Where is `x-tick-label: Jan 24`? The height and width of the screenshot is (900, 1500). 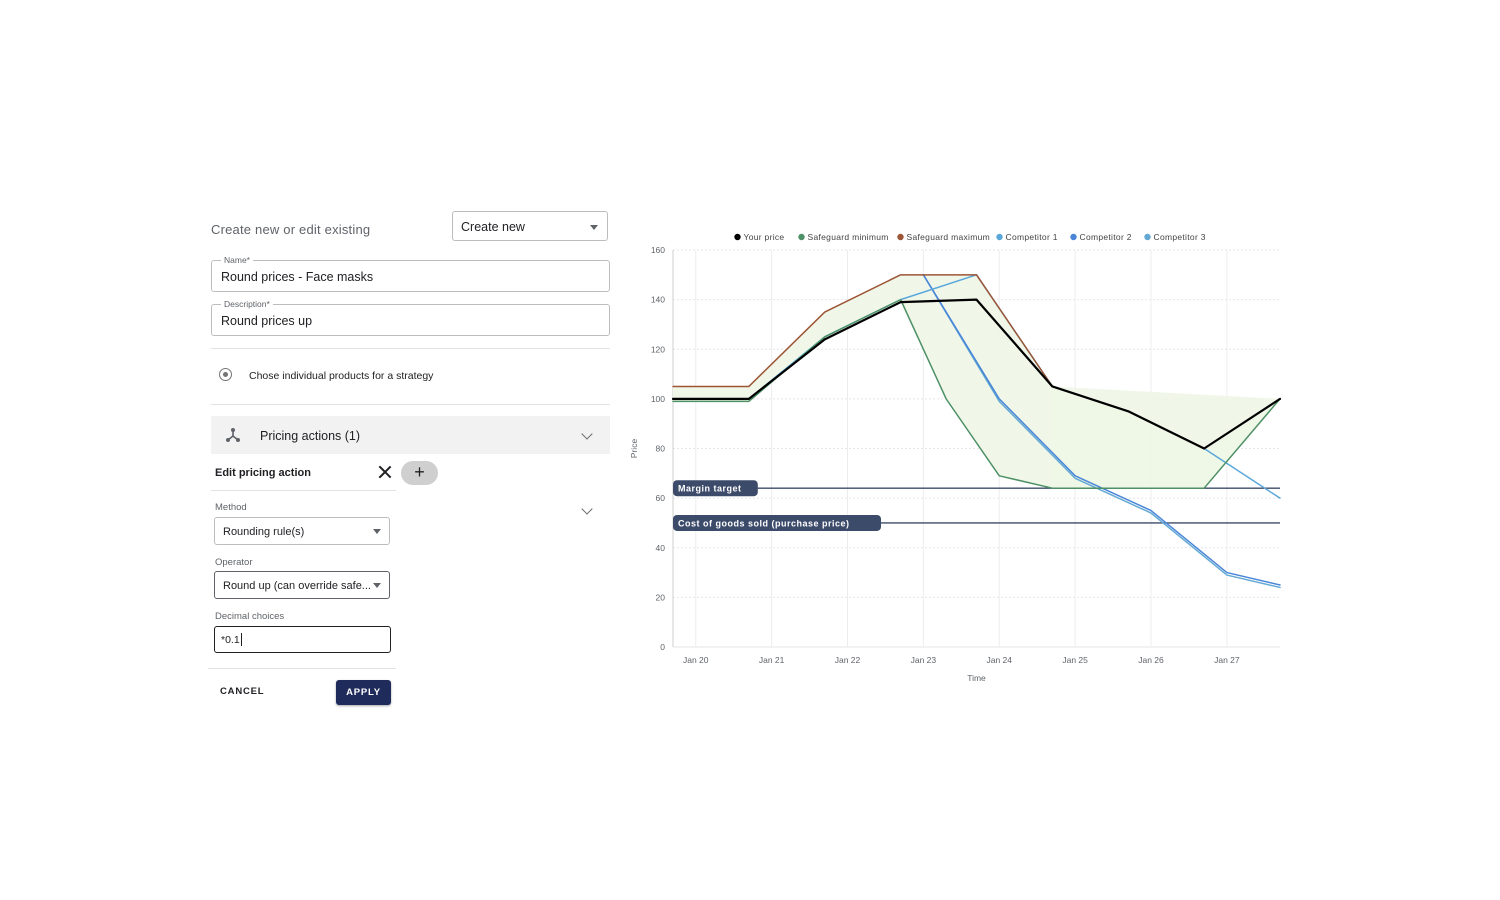
x-tick-label: Jan 24 is located at coordinates (999, 660).